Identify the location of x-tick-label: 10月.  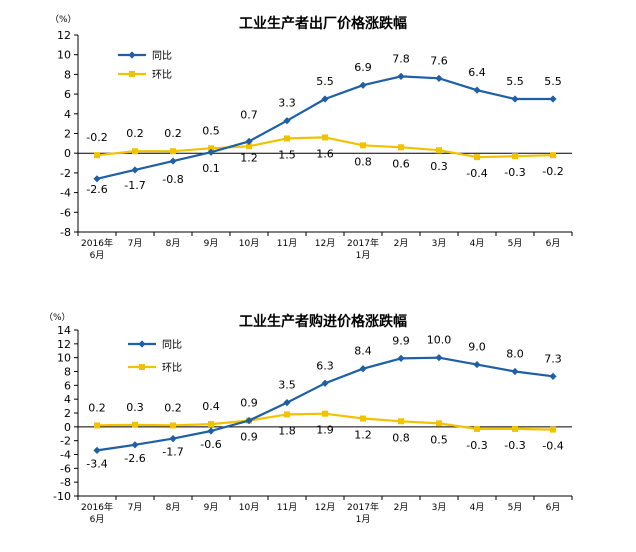
(249, 243).